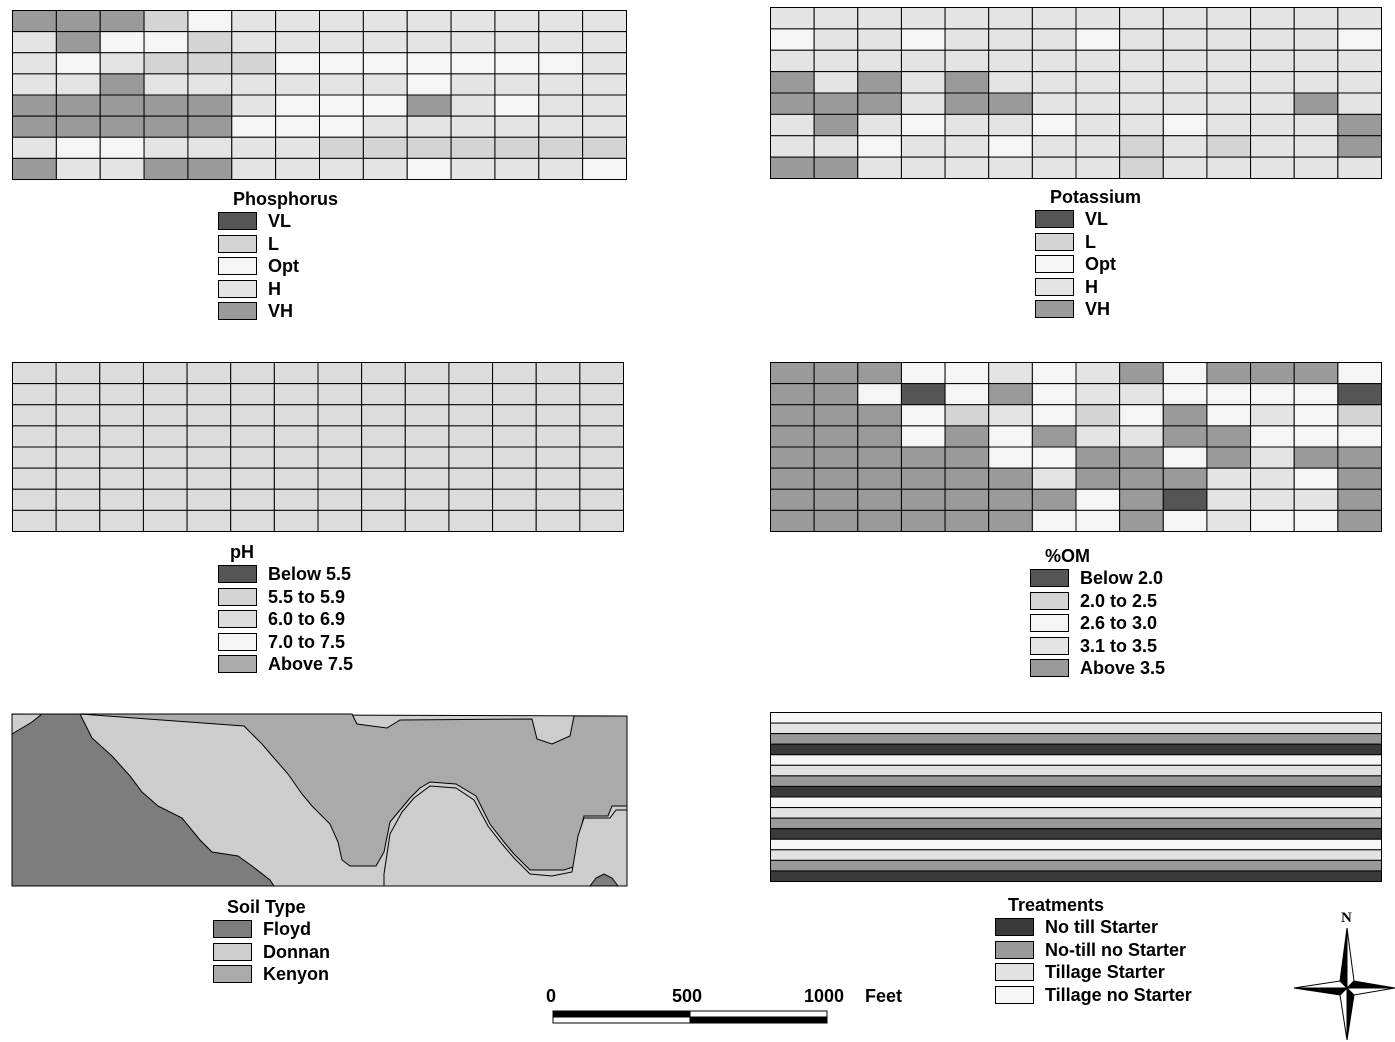 The image size is (1395, 1042). Describe the element at coordinates (1096, 197) in the screenshot. I see `potassium-legend-title: Potassium` at that location.